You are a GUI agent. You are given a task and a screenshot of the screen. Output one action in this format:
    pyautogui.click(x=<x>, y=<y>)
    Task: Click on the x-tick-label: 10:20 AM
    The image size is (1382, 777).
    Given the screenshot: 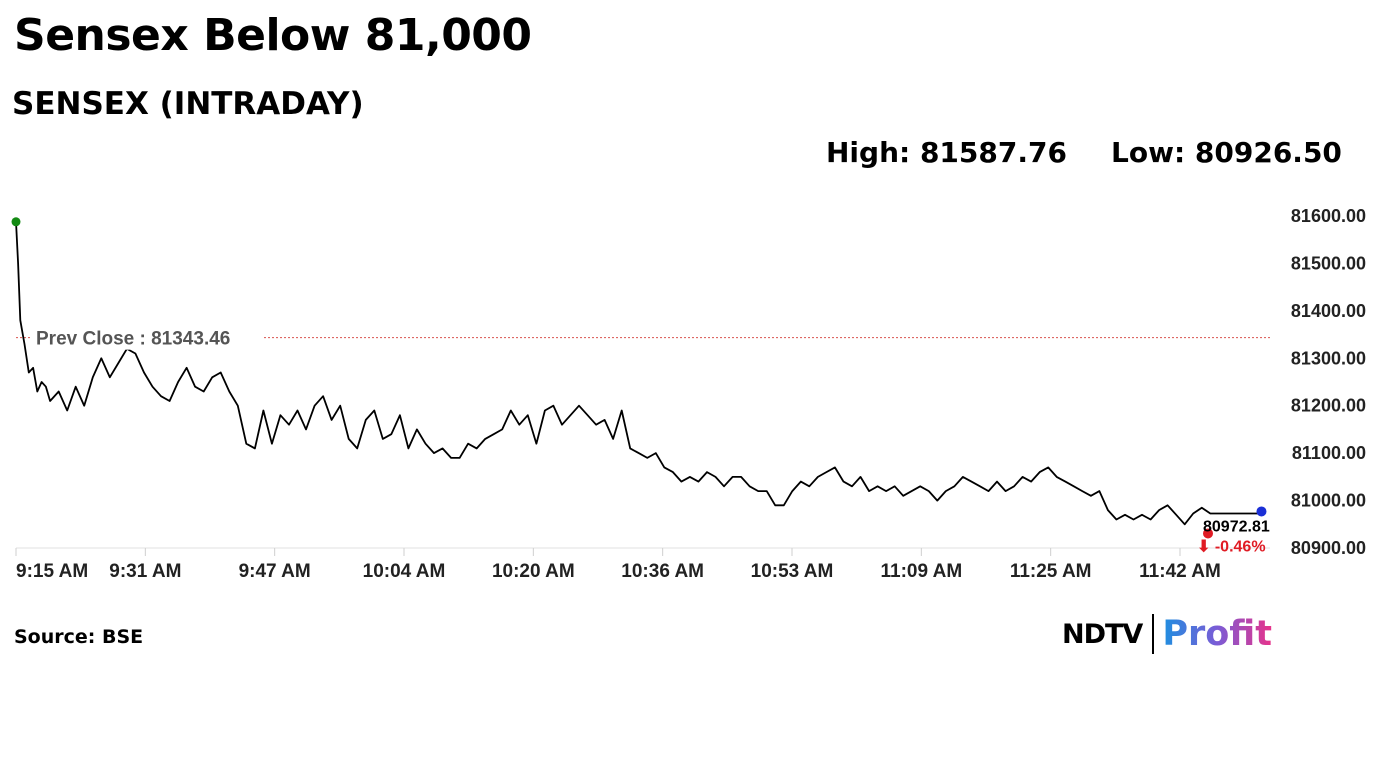 What is the action you would take?
    pyautogui.click(x=533, y=571)
    